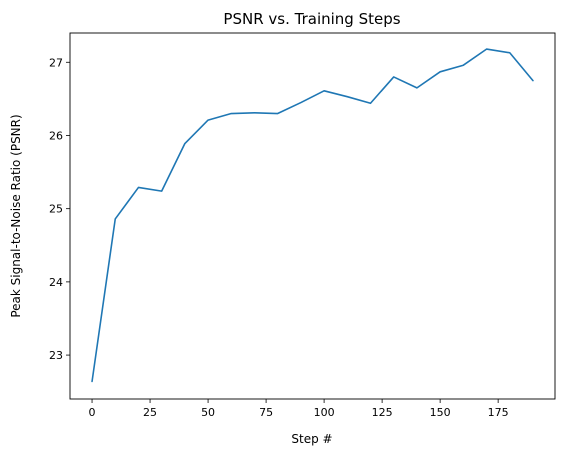 The image size is (562, 455). I want to click on x-tick-label: 175, so click(498, 412).